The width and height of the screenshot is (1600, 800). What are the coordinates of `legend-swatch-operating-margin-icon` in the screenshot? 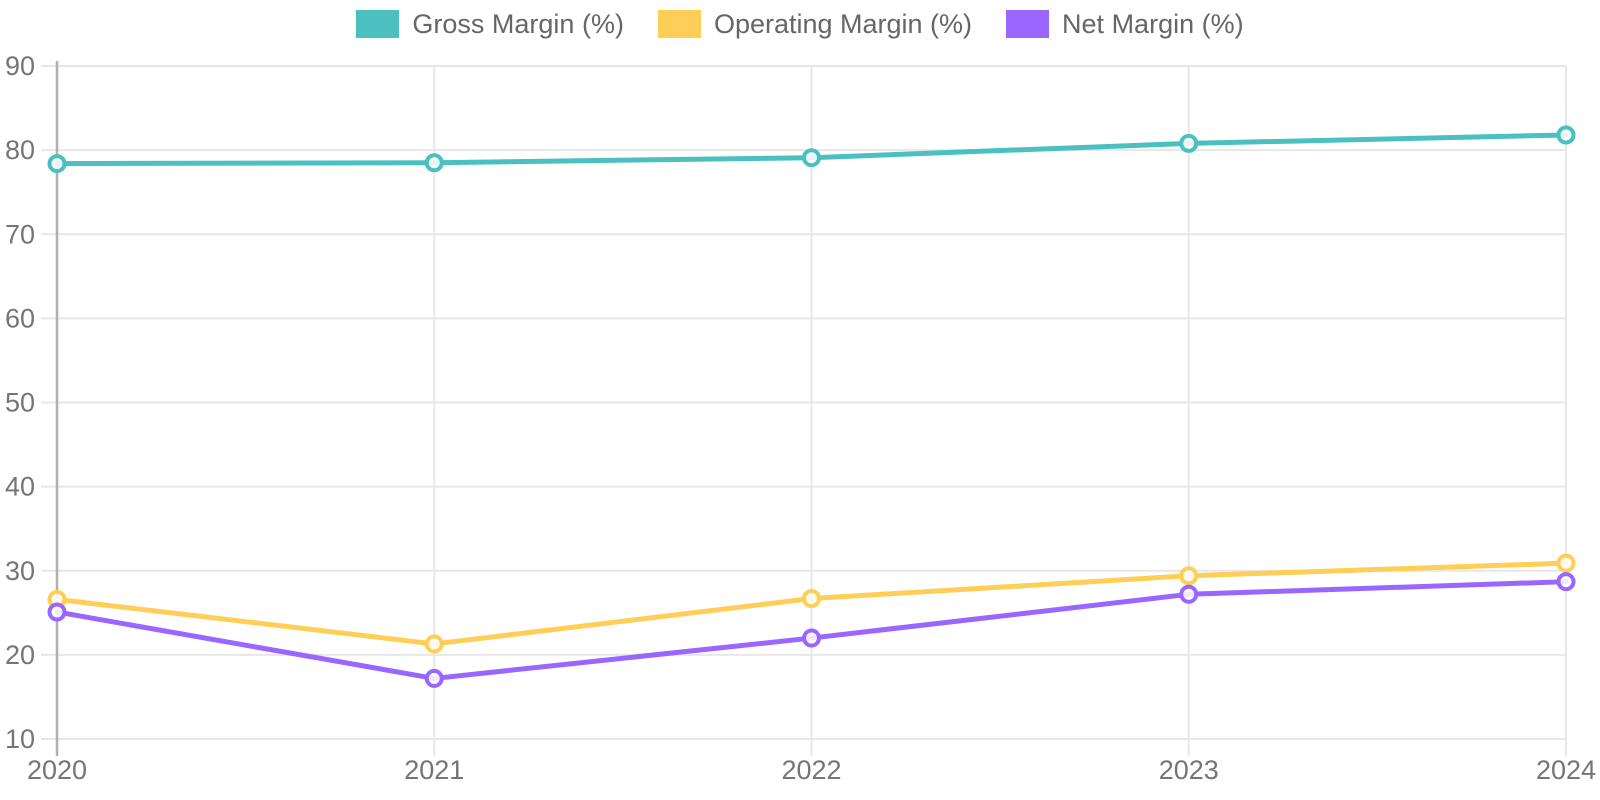 It's located at (679, 24).